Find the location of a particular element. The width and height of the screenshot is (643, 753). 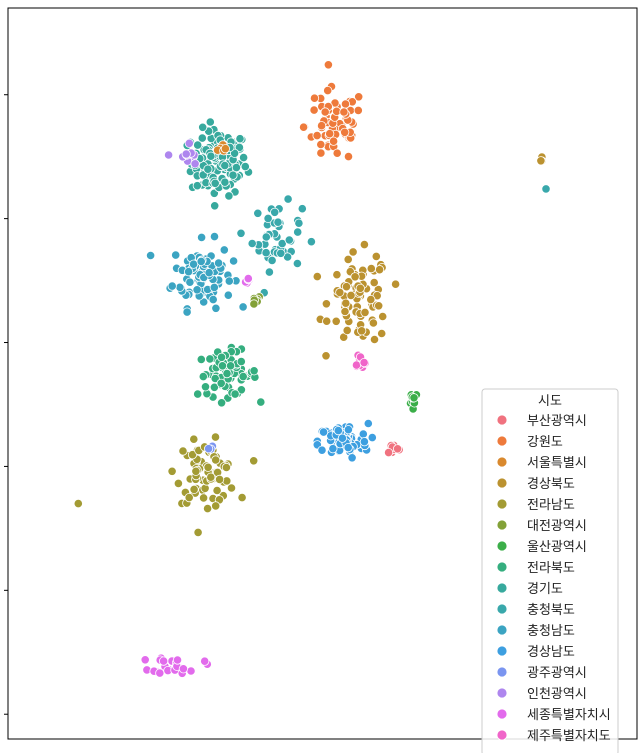

legend-entry: 제주특별자치도 is located at coordinates (553, 736).